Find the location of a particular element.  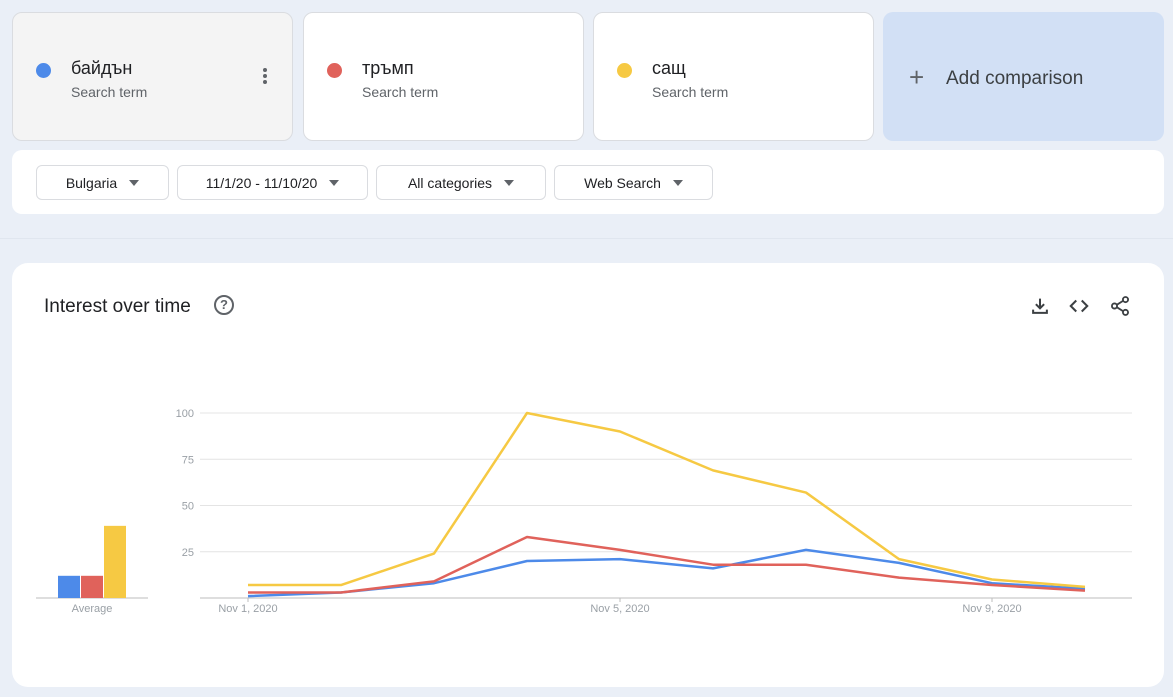

region-value: Bulgaria is located at coordinates (91, 182).